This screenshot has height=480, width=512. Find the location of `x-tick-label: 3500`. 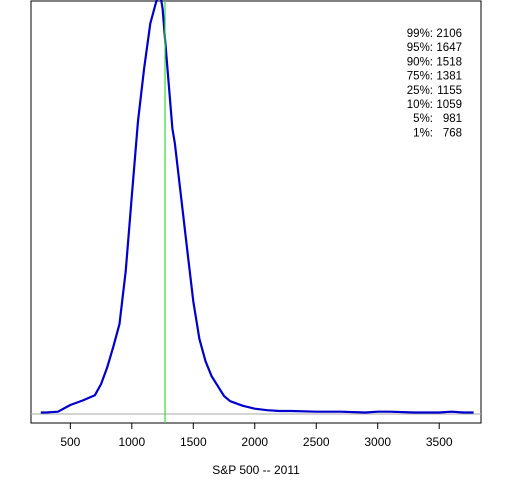

x-tick-label: 3500 is located at coordinates (439, 442).